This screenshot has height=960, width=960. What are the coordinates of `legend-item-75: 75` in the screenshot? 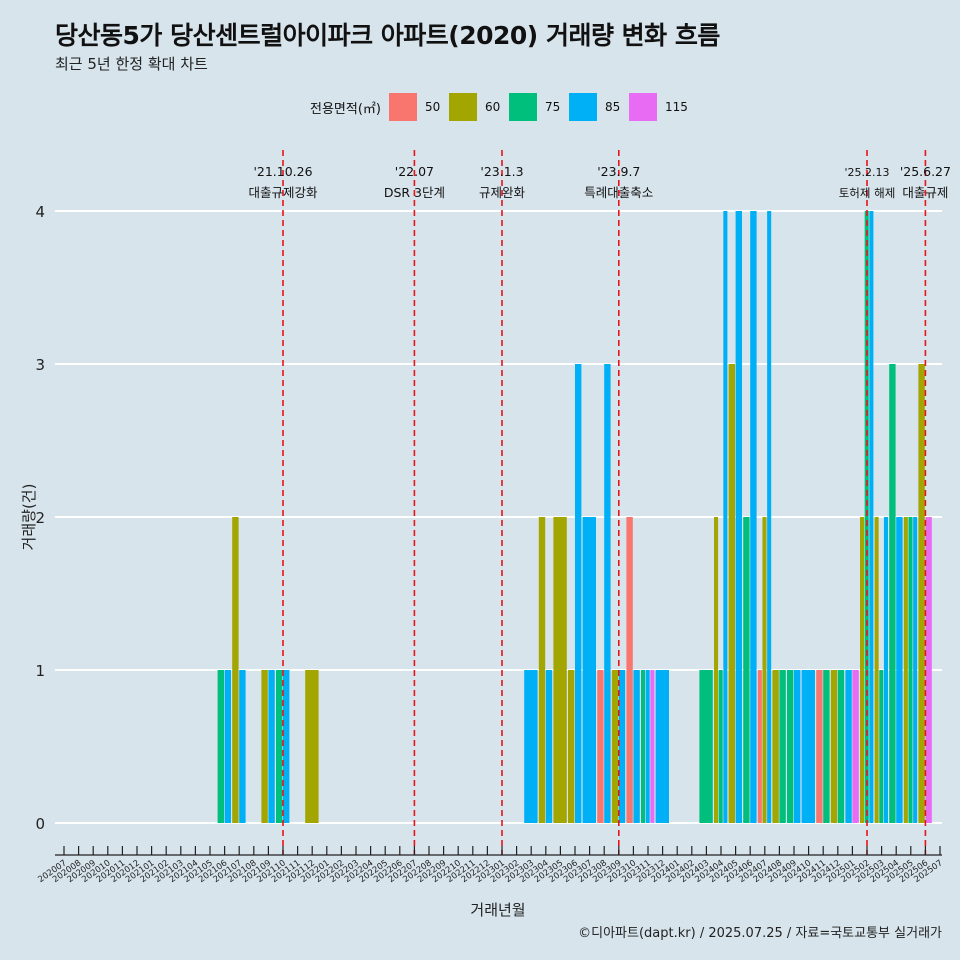 It's located at (537, 107).